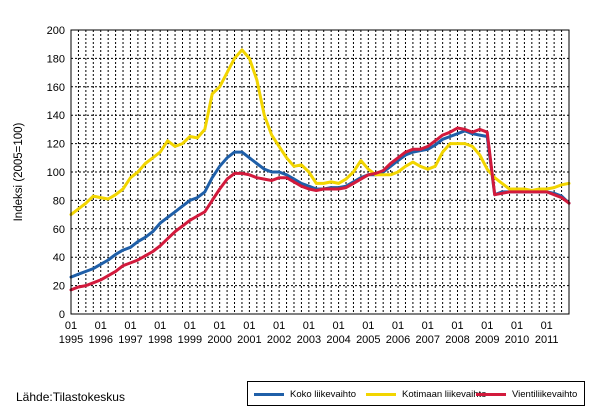 This screenshot has width=594, height=417. What do you see at coordinates (56, 31) in the screenshot?
I see `y-tick-label: 200` at bounding box center [56, 31].